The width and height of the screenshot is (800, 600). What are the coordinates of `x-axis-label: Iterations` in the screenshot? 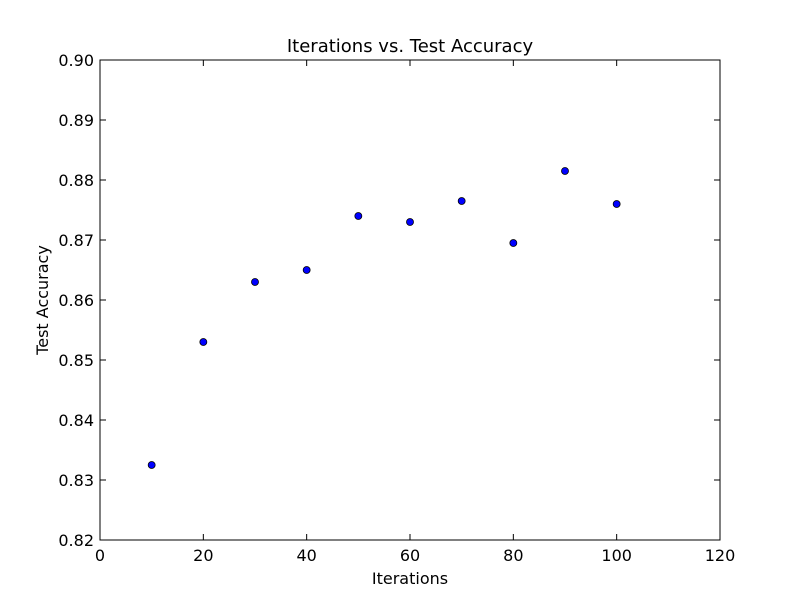 It's located at (410, 578).